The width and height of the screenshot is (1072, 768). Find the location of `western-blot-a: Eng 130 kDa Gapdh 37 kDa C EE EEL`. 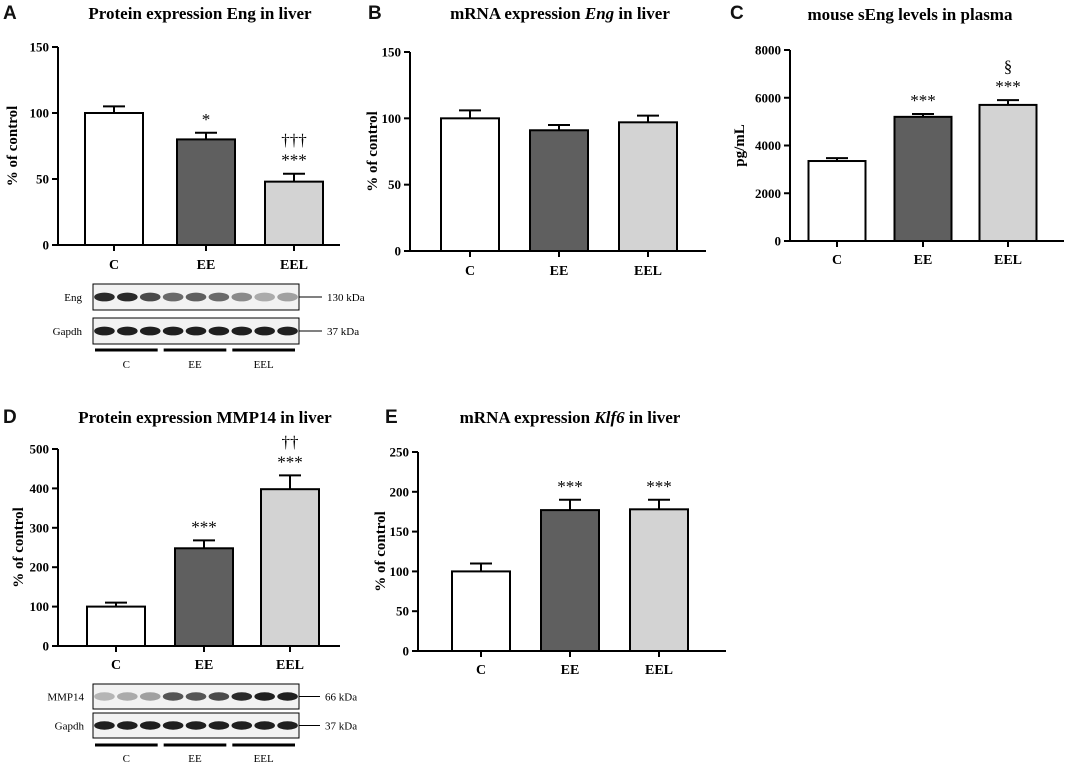

western-blot-a: Eng 130 kDa Gapdh 37 kDa C EE EEL is located at coordinates (209, 327).